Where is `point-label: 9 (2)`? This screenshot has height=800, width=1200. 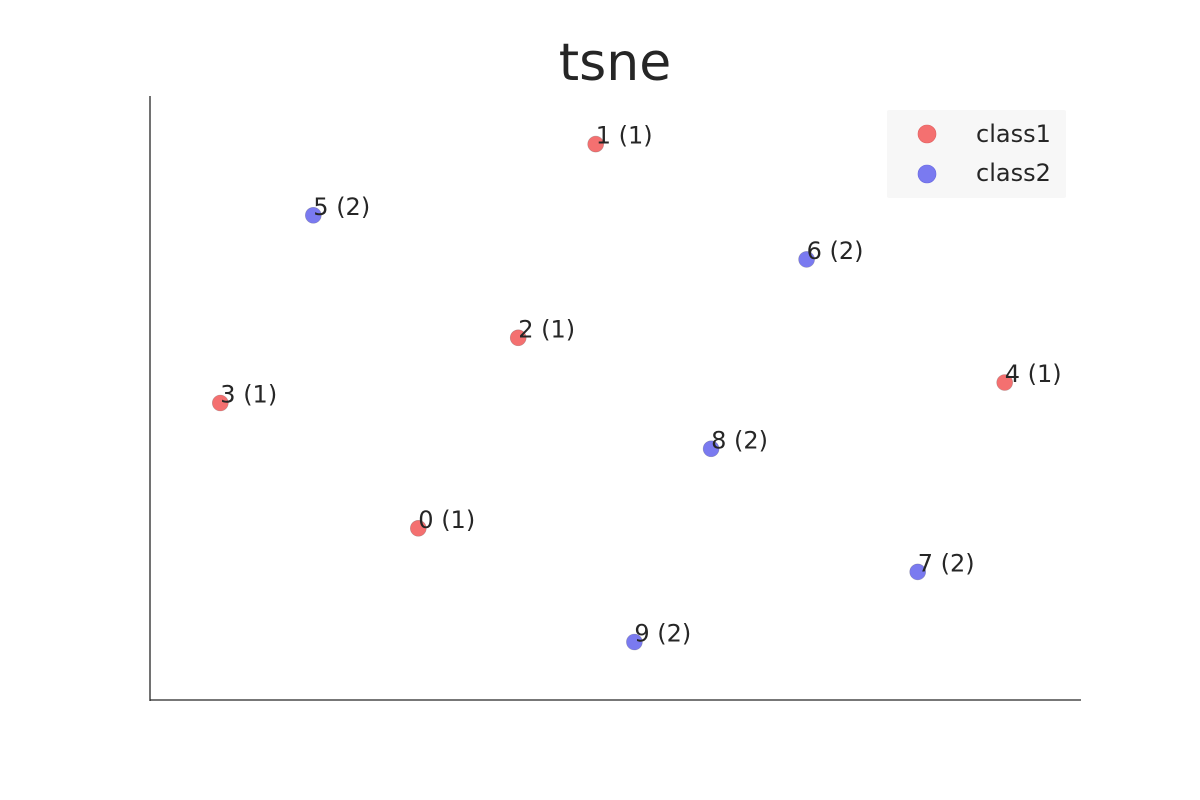
point-label: 9 (2) is located at coordinates (662, 634).